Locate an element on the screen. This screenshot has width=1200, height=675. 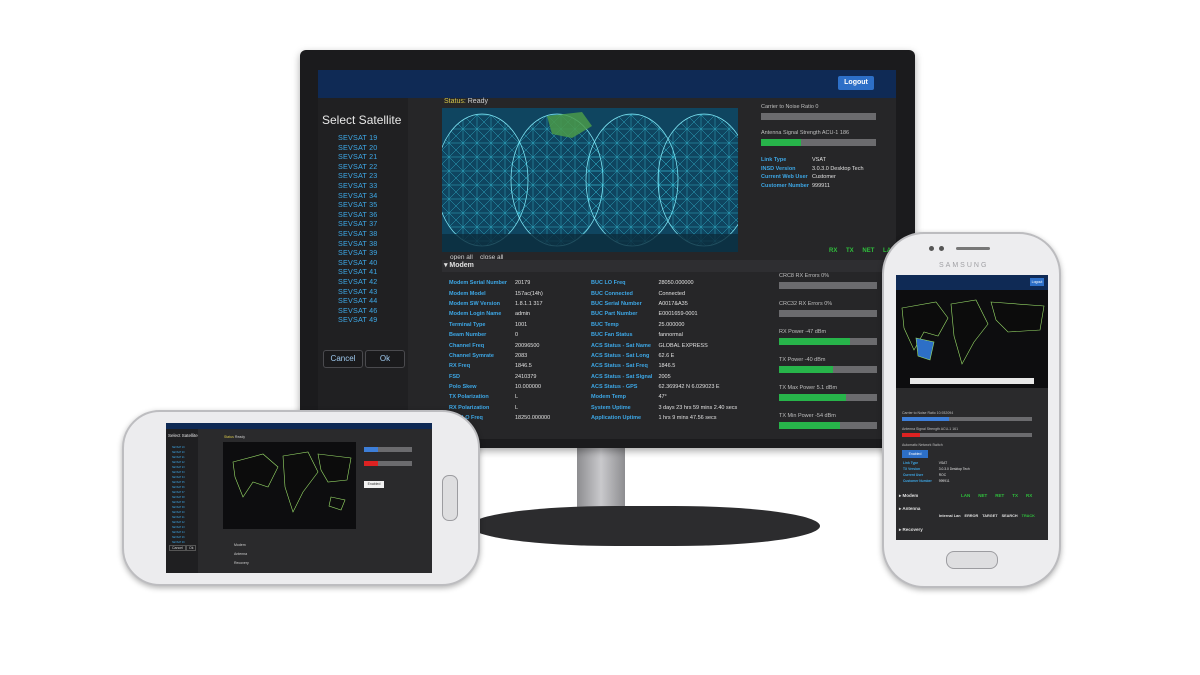
phone-satellite-item: SEVSAT 44 is located at coordinates (178, 532).